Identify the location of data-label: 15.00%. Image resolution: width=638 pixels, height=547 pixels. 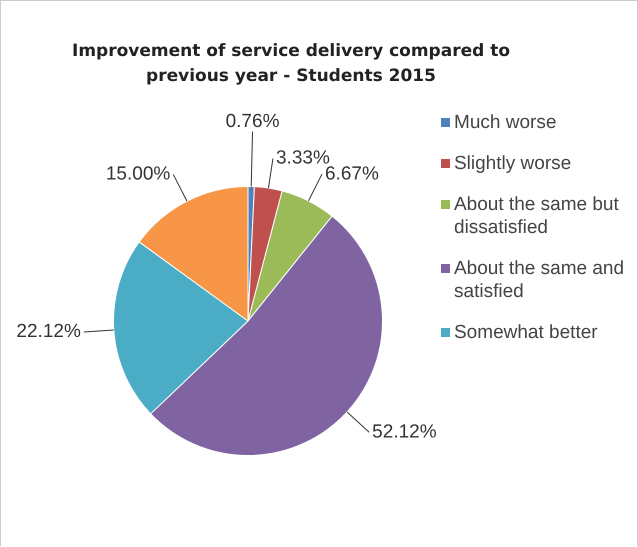
(138, 174).